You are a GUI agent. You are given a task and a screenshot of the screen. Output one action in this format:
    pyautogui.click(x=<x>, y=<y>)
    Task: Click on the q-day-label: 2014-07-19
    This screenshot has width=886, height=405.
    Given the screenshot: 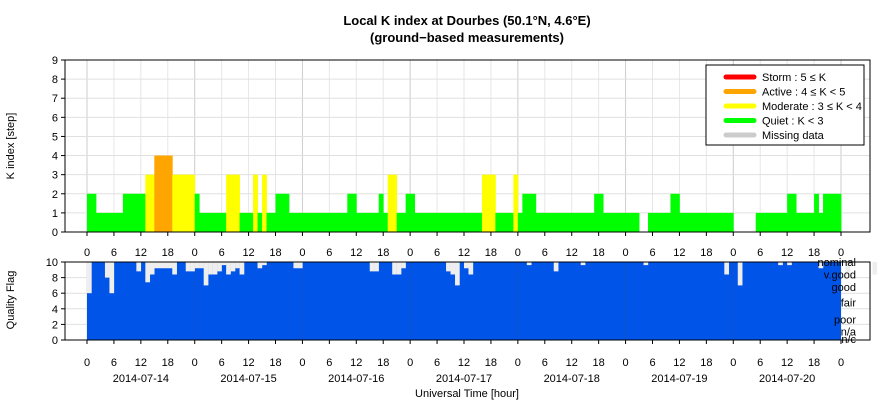 What is the action you would take?
    pyautogui.click(x=679, y=379)
    